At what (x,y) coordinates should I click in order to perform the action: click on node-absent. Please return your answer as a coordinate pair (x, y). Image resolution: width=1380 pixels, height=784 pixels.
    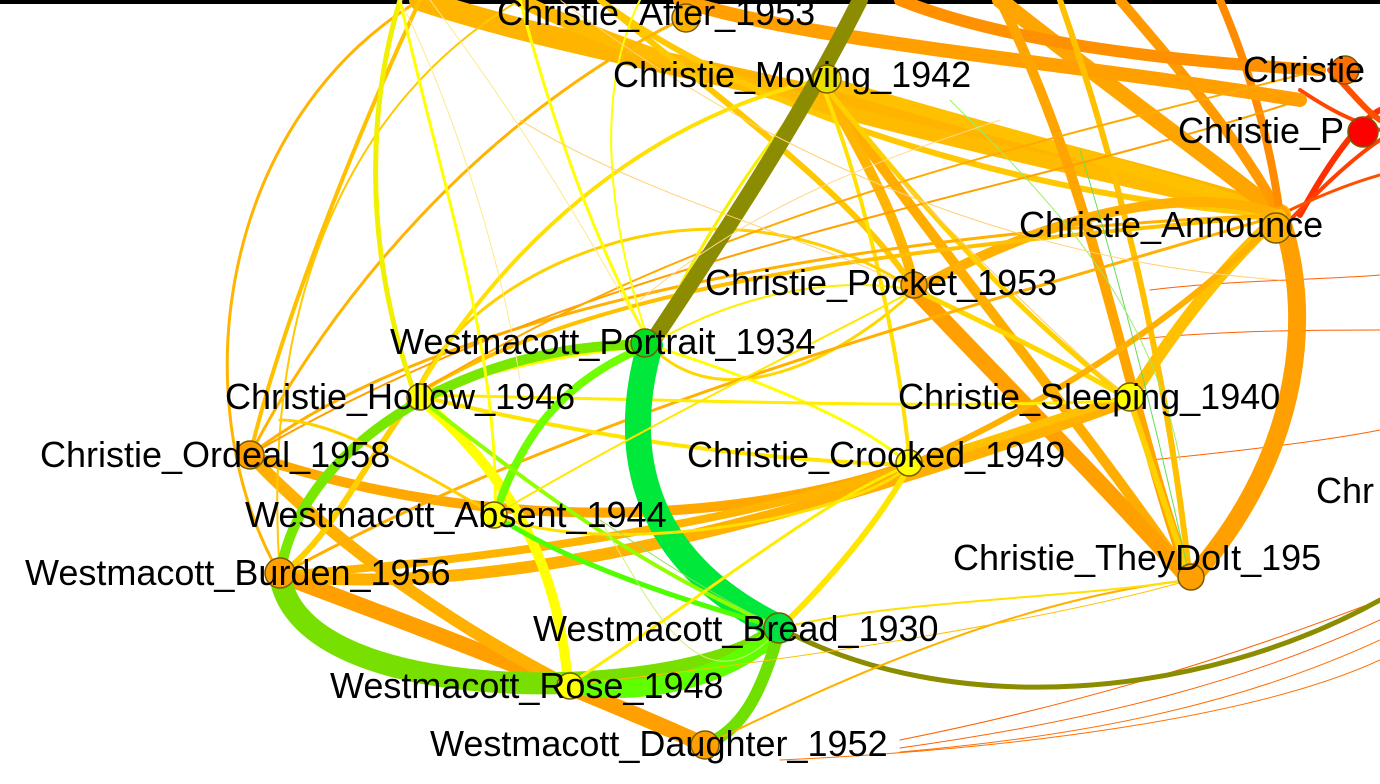
    Looking at the image, I should click on (494, 515).